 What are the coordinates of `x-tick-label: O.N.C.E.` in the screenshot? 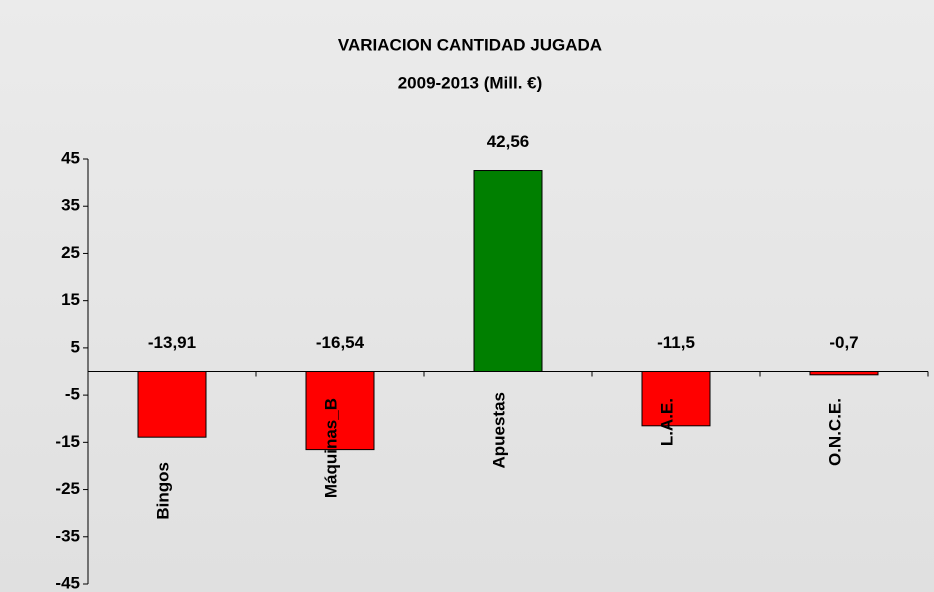 It's located at (834, 432).